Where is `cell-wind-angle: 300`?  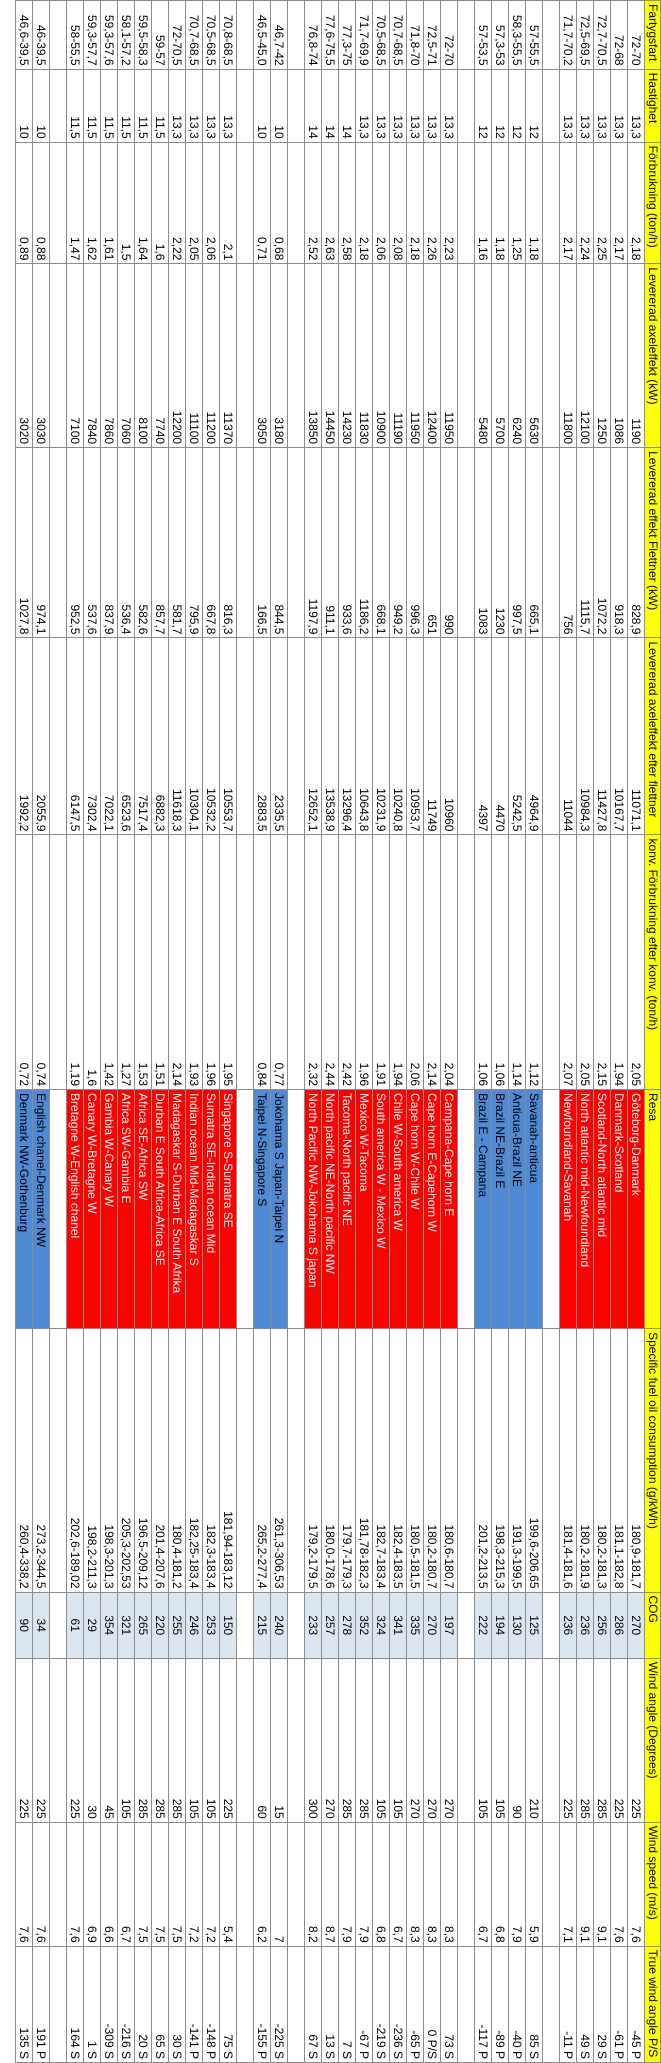 cell-wind-angle: 300 is located at coordinates (313, 1740).